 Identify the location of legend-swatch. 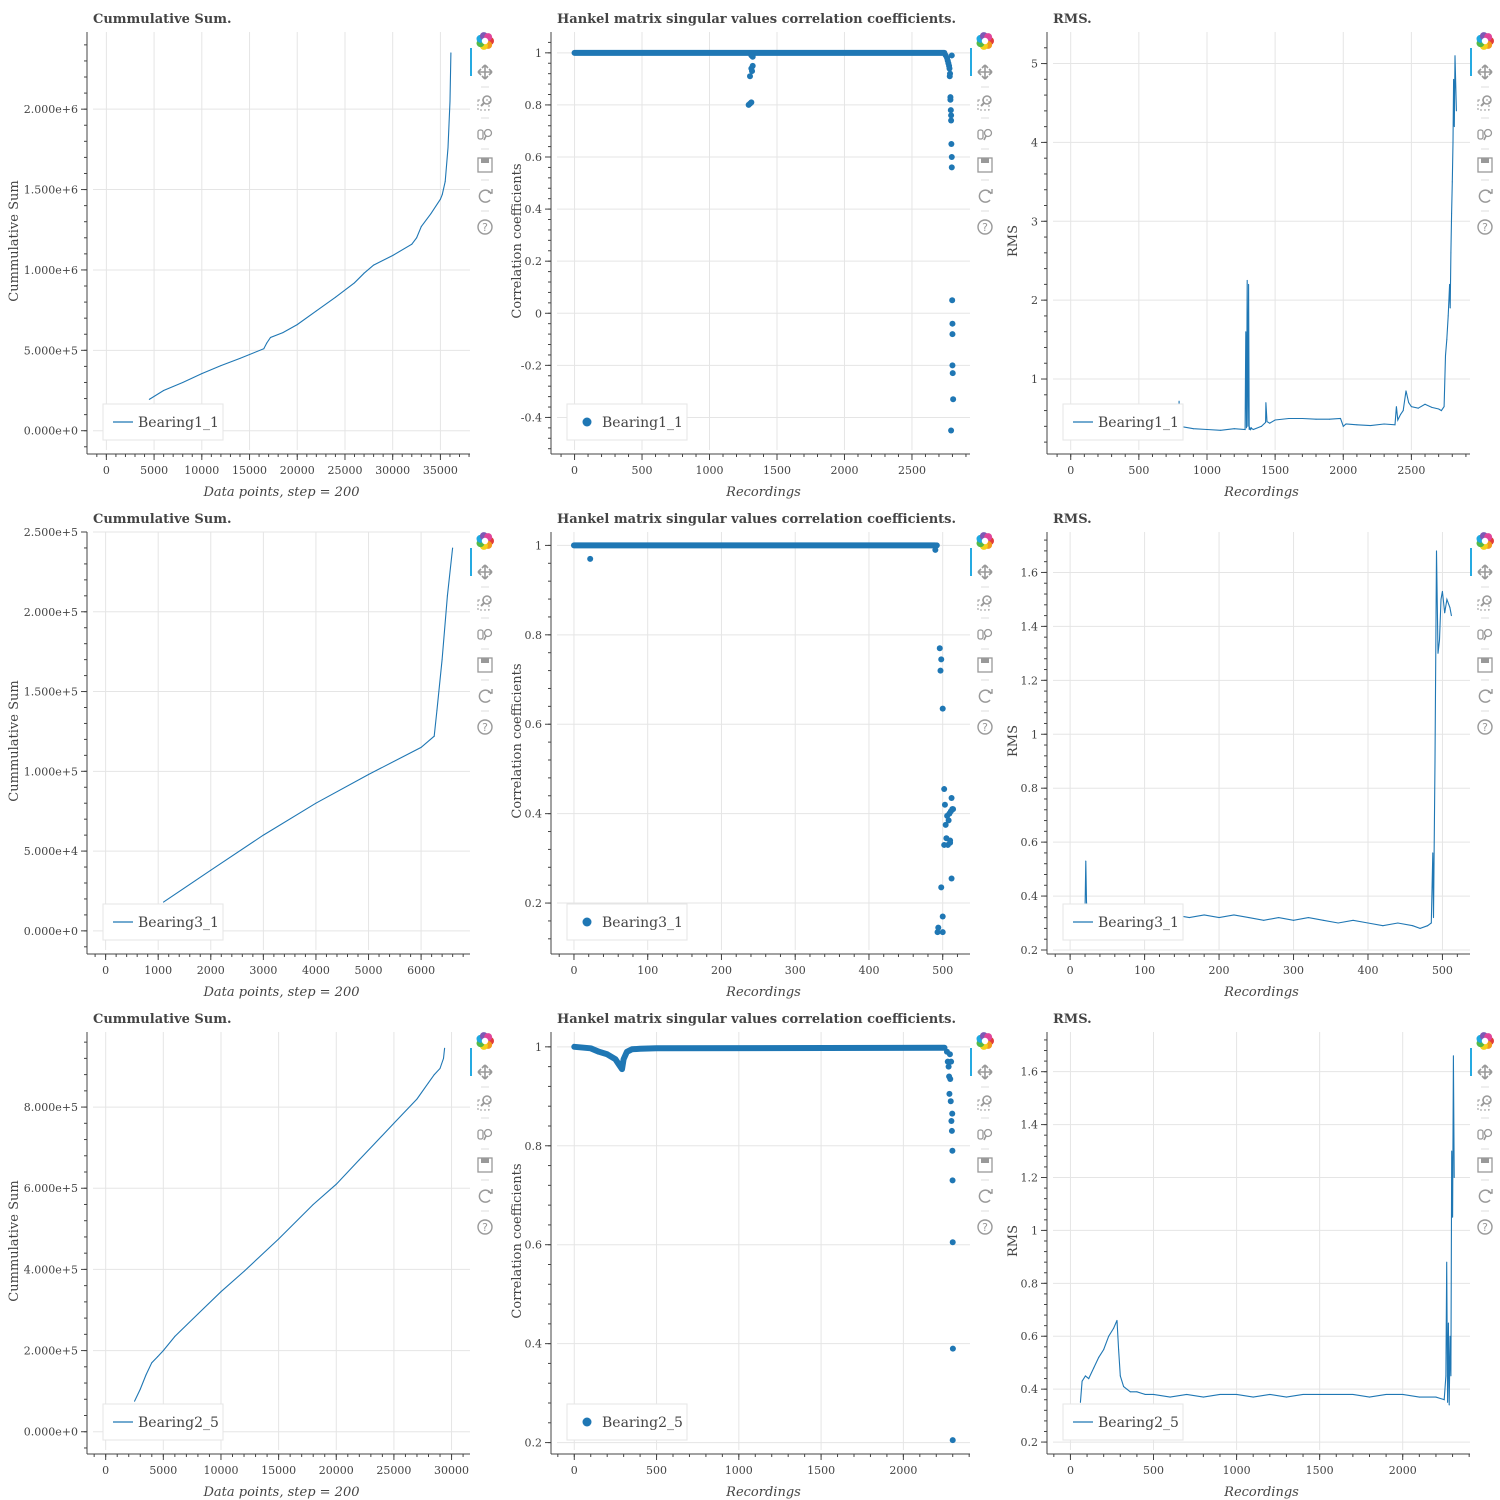
(587, 1422).